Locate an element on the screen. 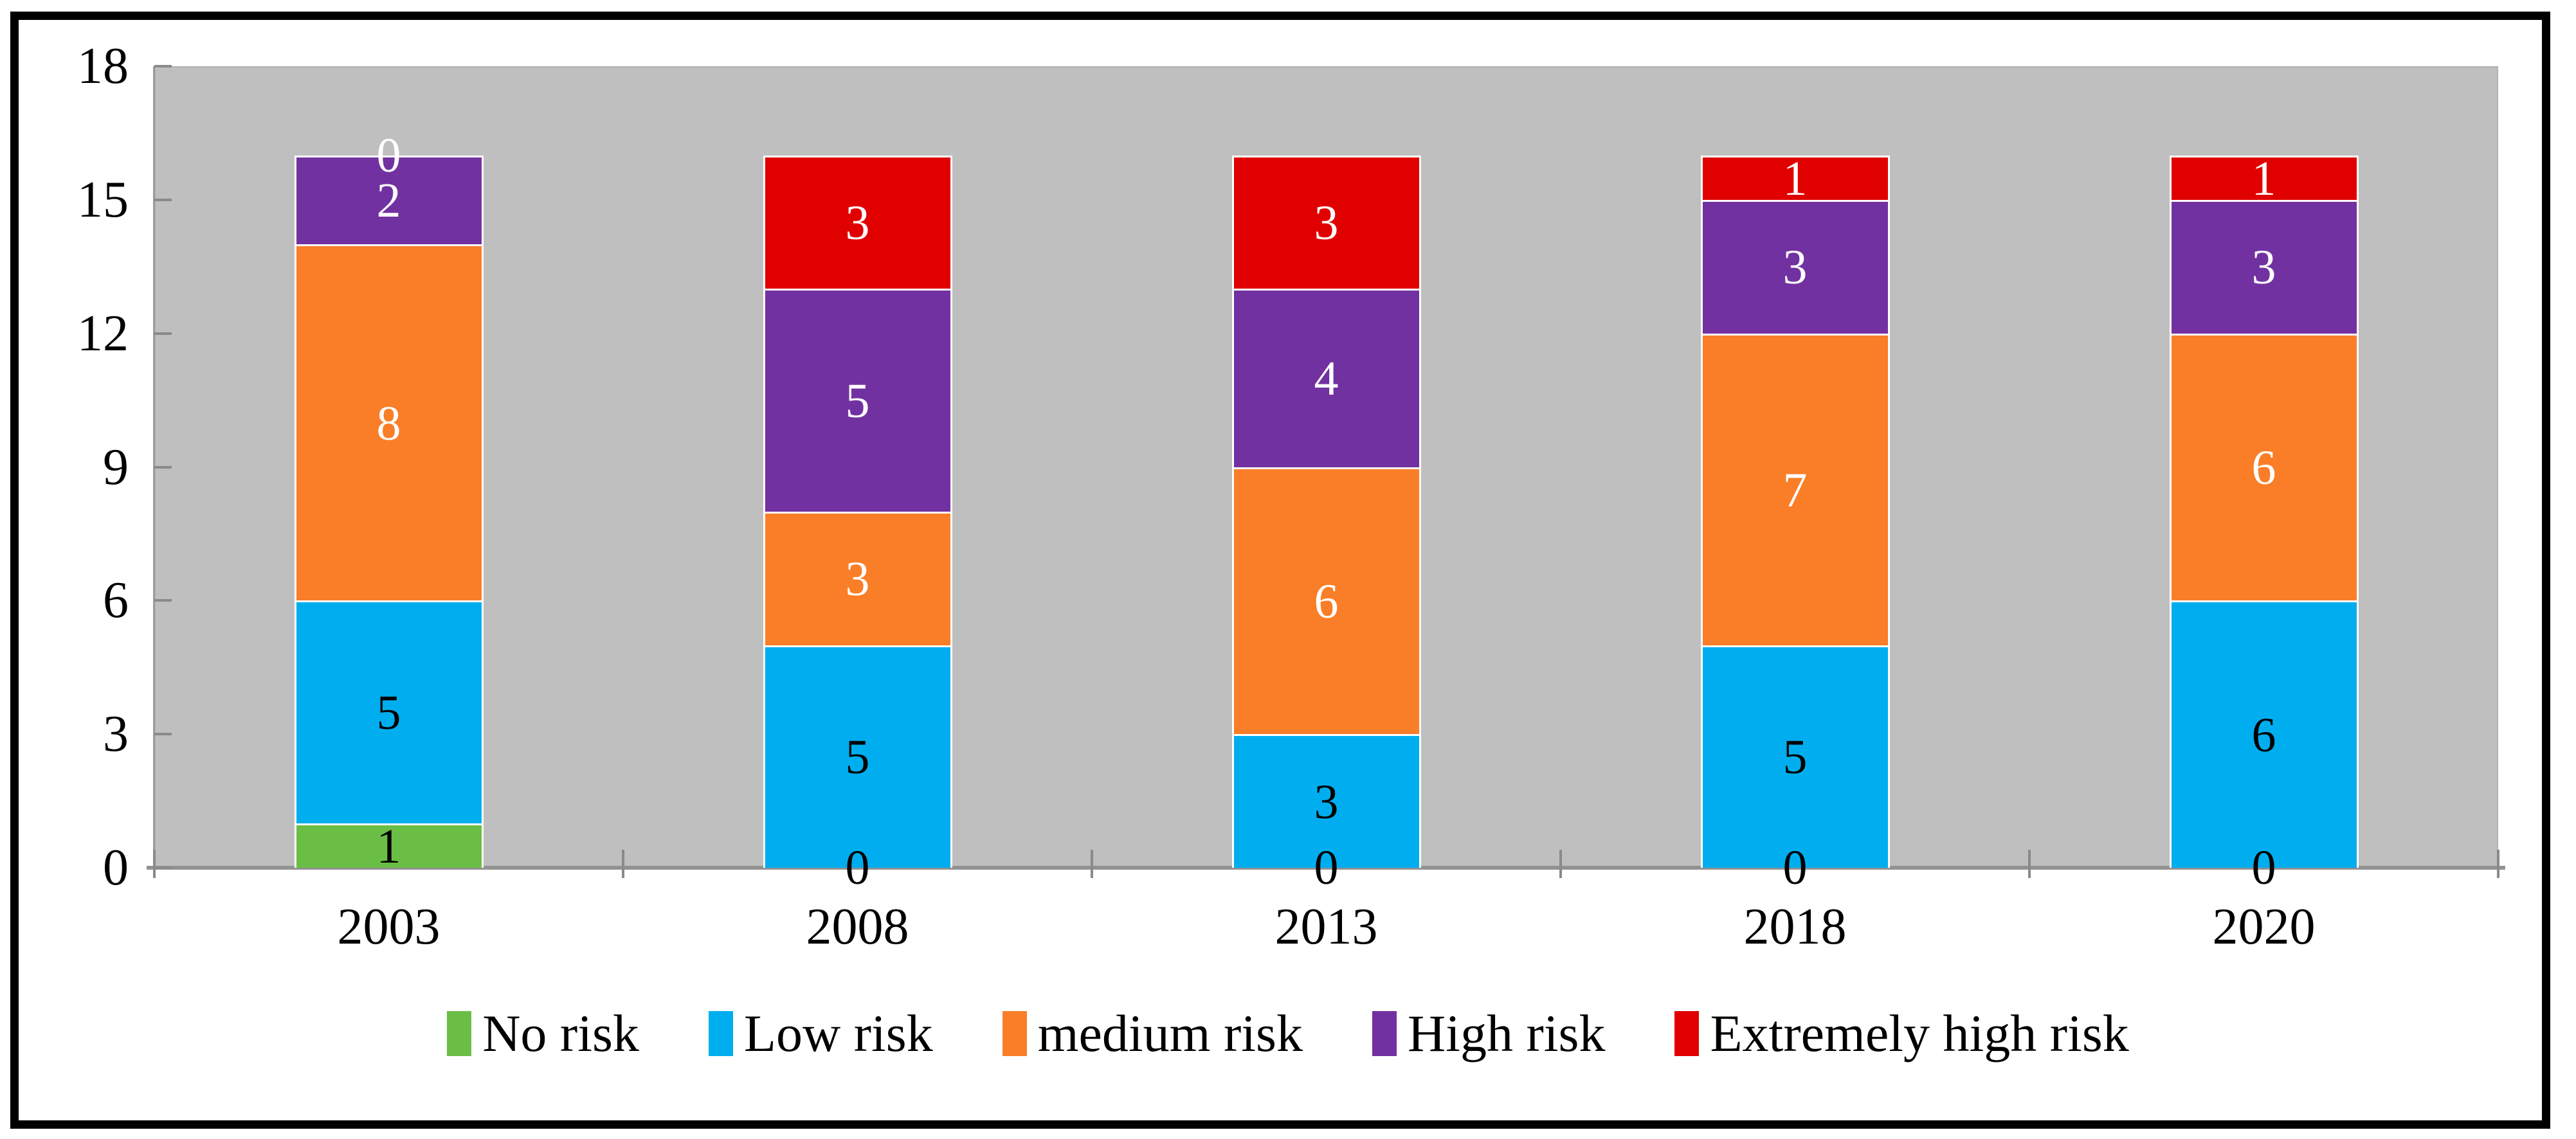 This screenshot has height=1139, width=2576. legend-item-low-risk: Low risk is located at coordinates (820, 1033).